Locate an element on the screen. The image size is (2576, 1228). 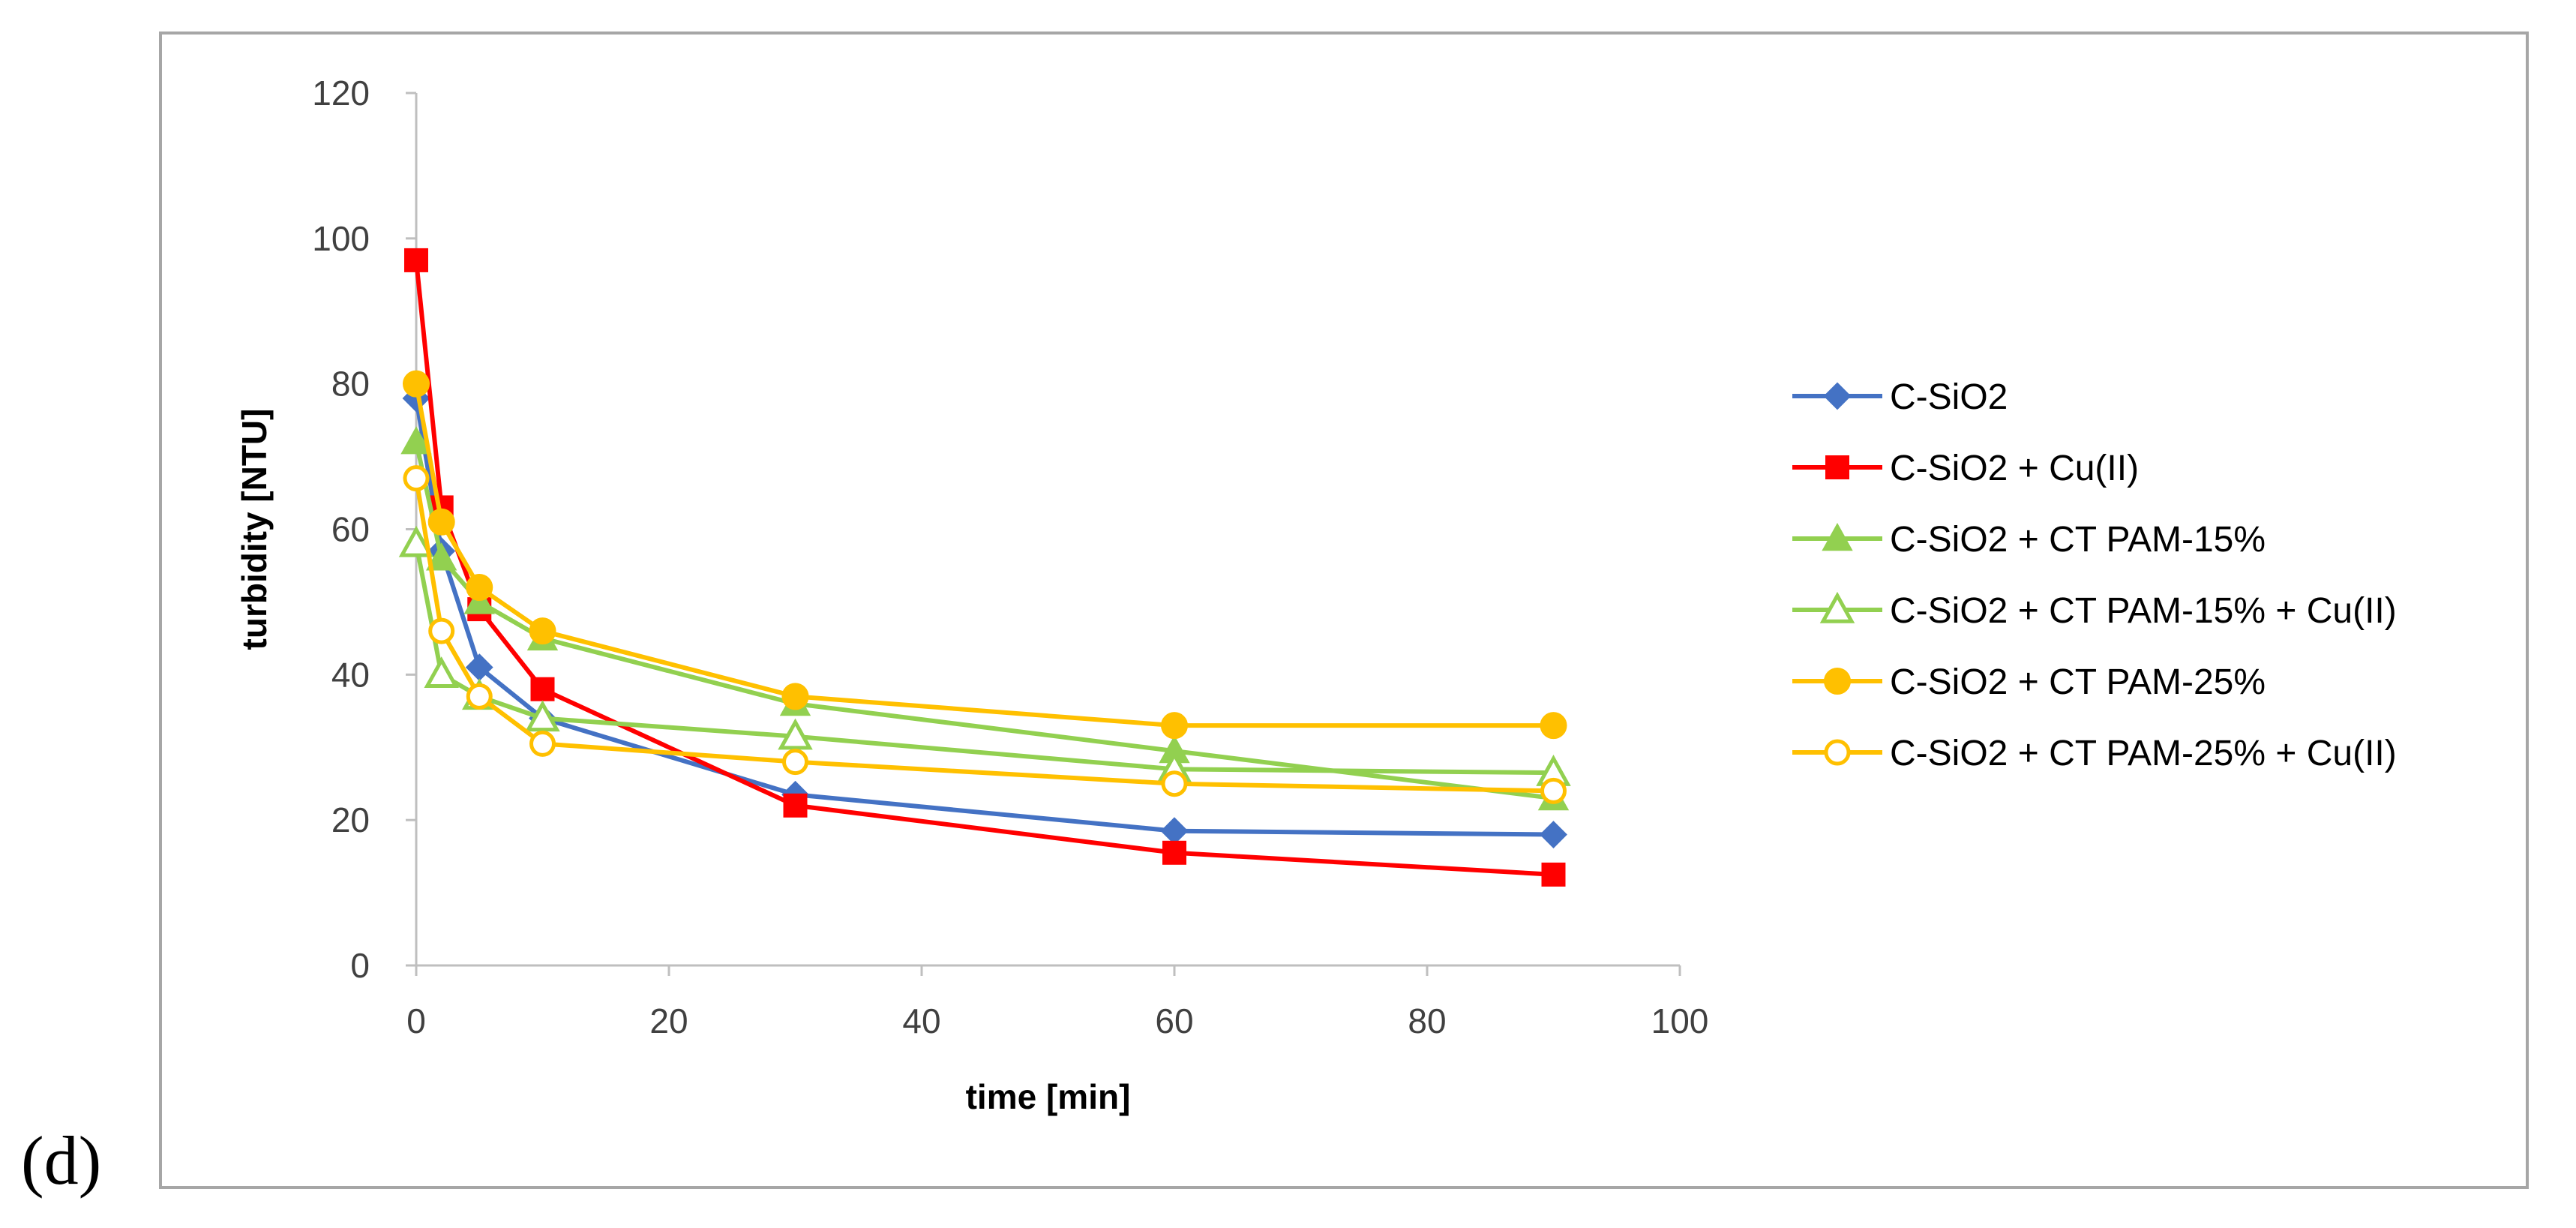
legend-item: C-SiO2 + CT PAM-15% is located at coordinates (2029, 540).